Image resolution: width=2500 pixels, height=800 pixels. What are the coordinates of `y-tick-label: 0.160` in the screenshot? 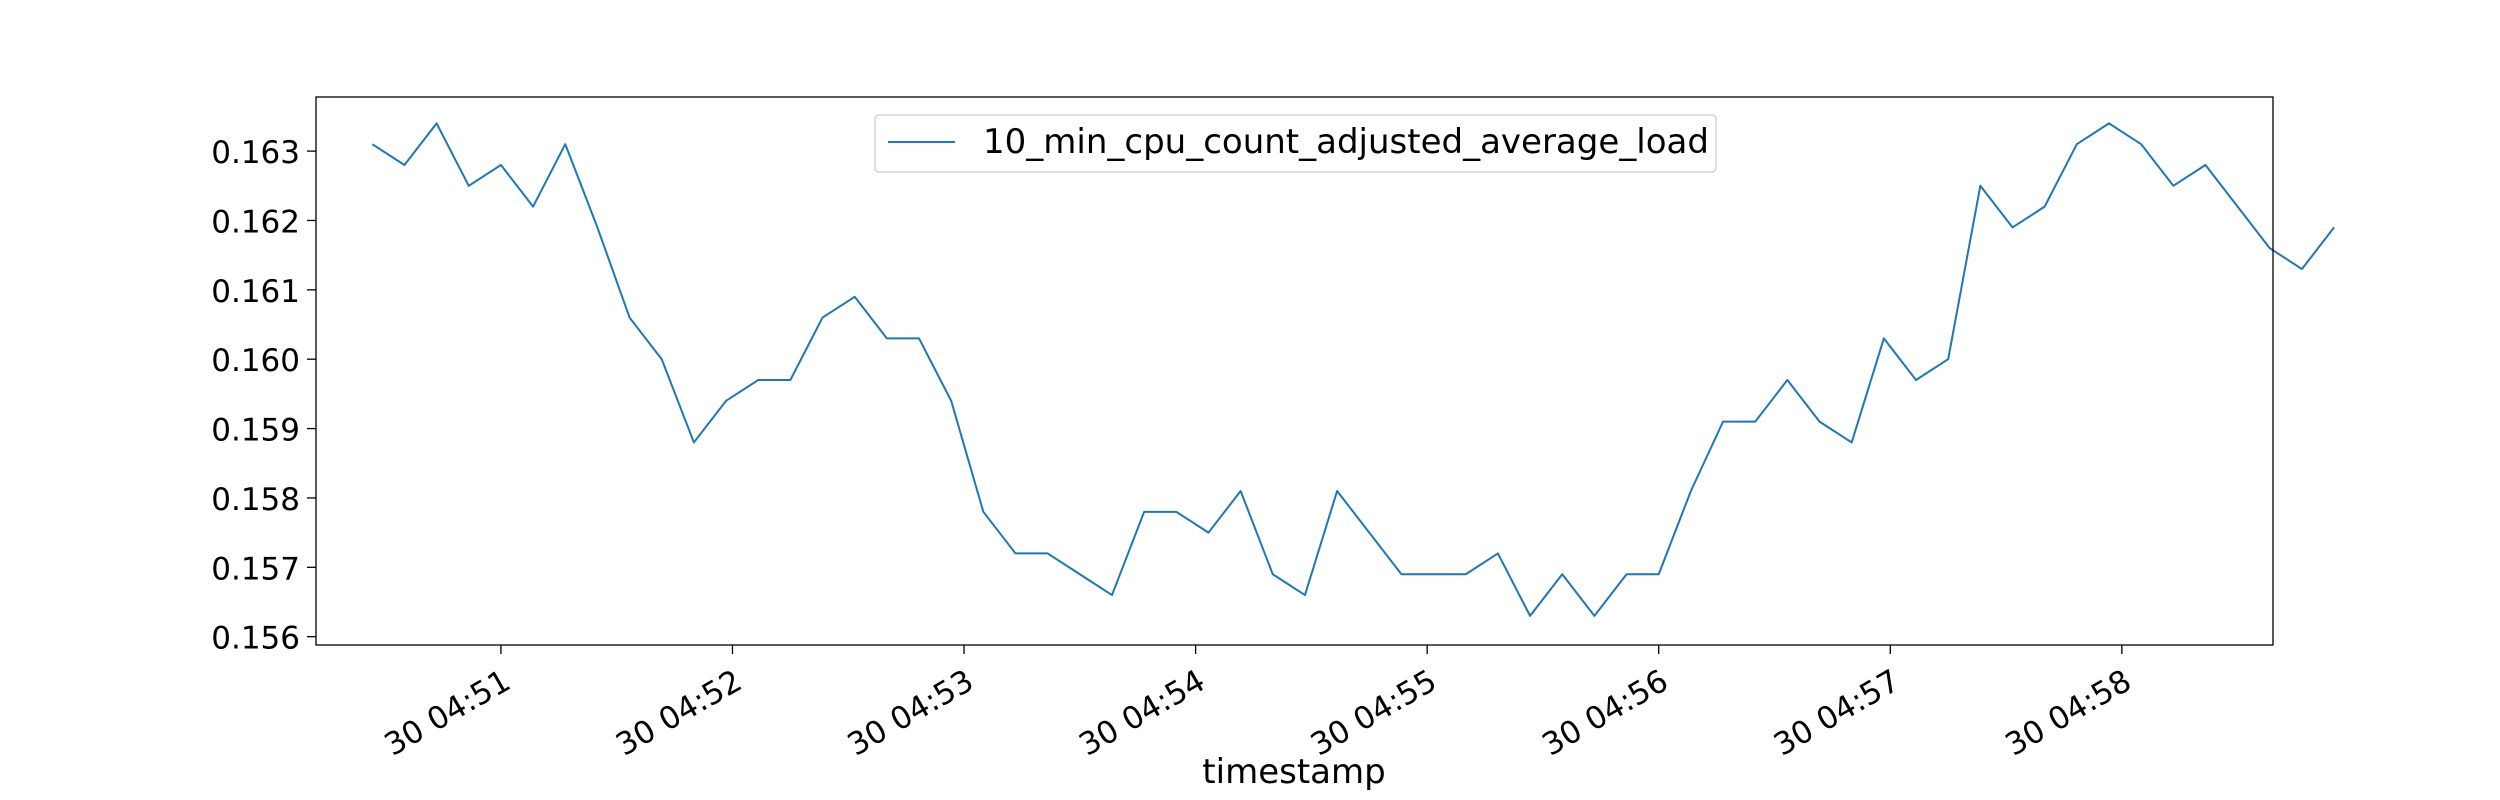 It's located at (255, 361).